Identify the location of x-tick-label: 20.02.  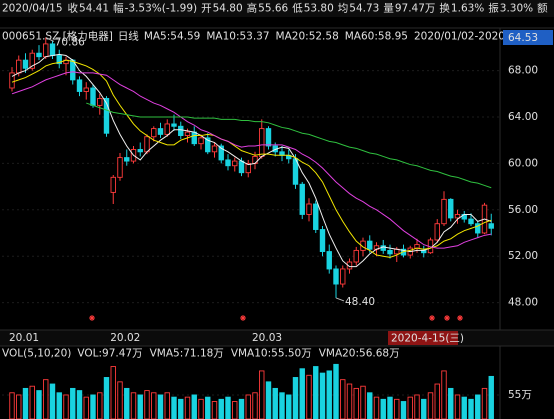
(125, 338).